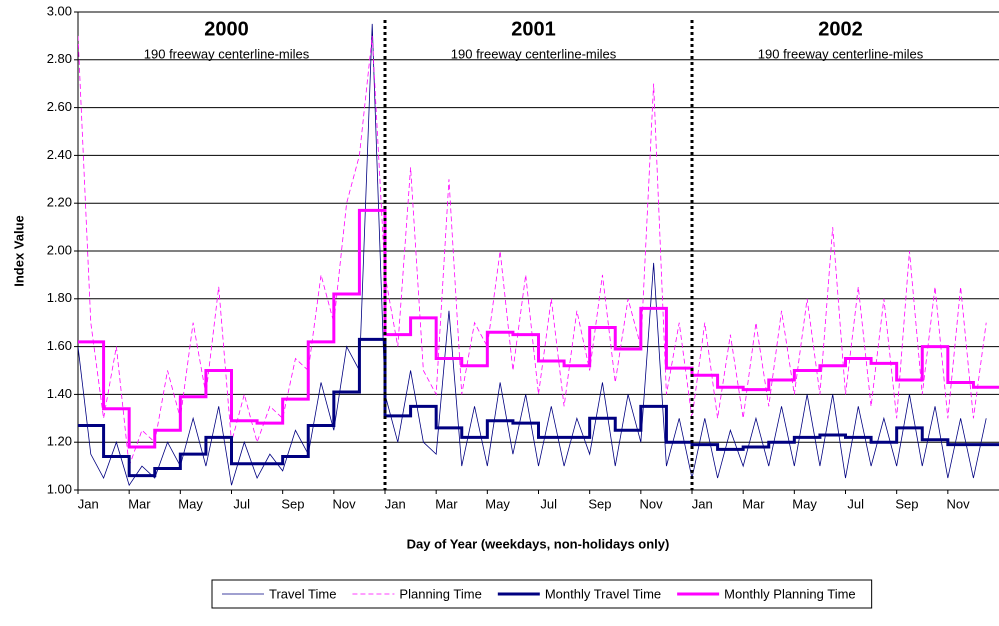 This screenshot has height=626, width=999. I want to click on y-tick-label: 2.20, so click(59, 202).